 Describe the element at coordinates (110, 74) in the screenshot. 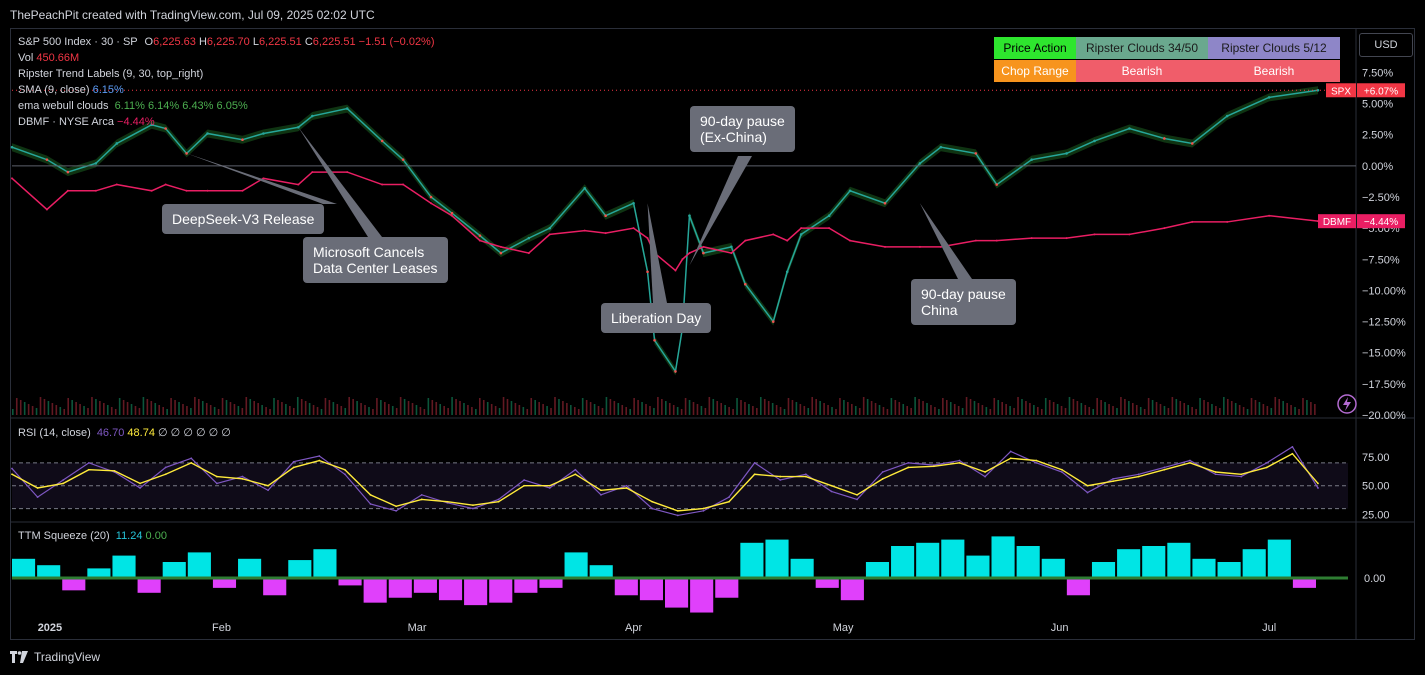

I see `legend-ripster-row: Ripster Trend Labels (9, 30, top_right)` at that location.